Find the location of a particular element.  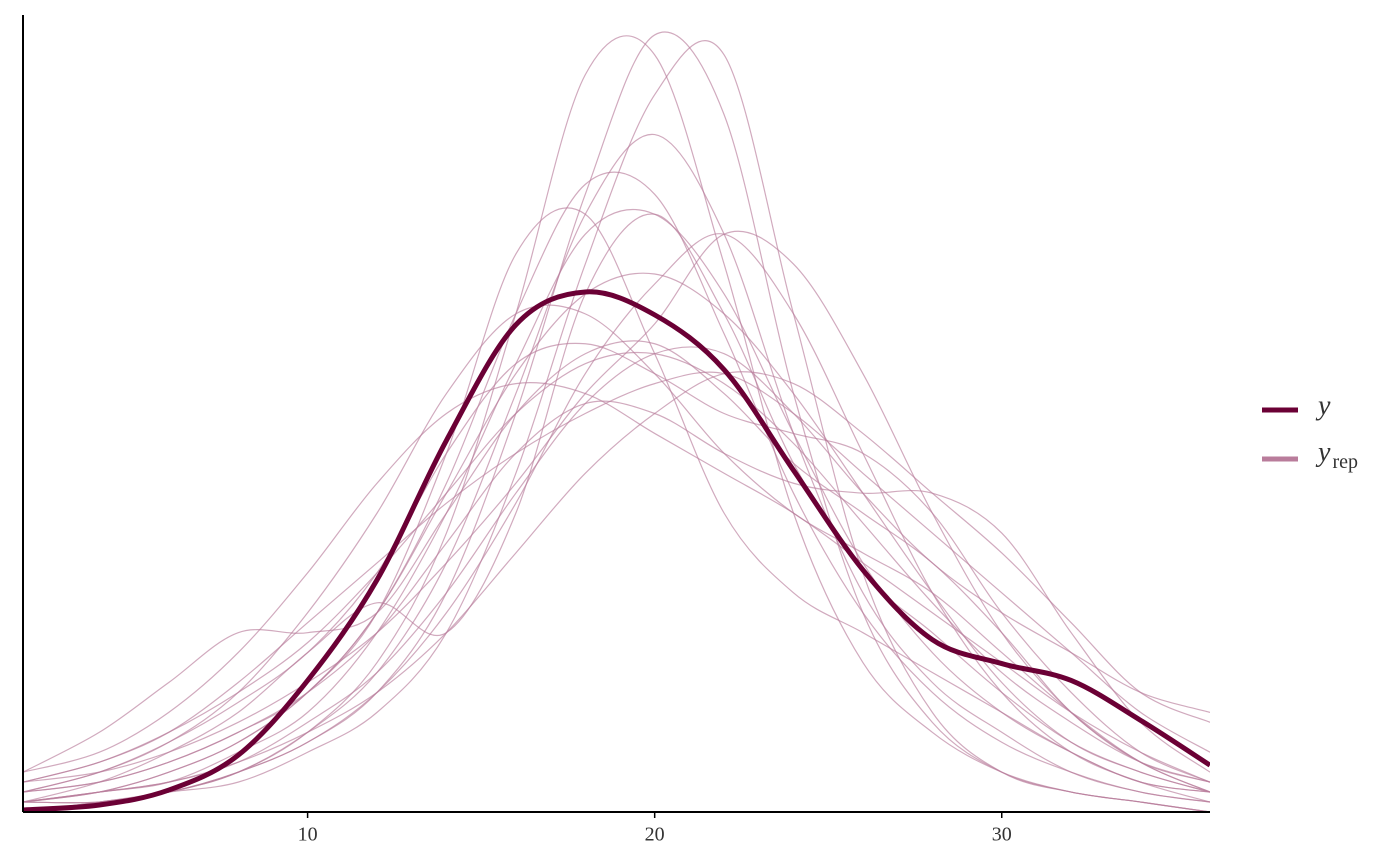

legend-label-main: y is located at coordinates (1323, 452).